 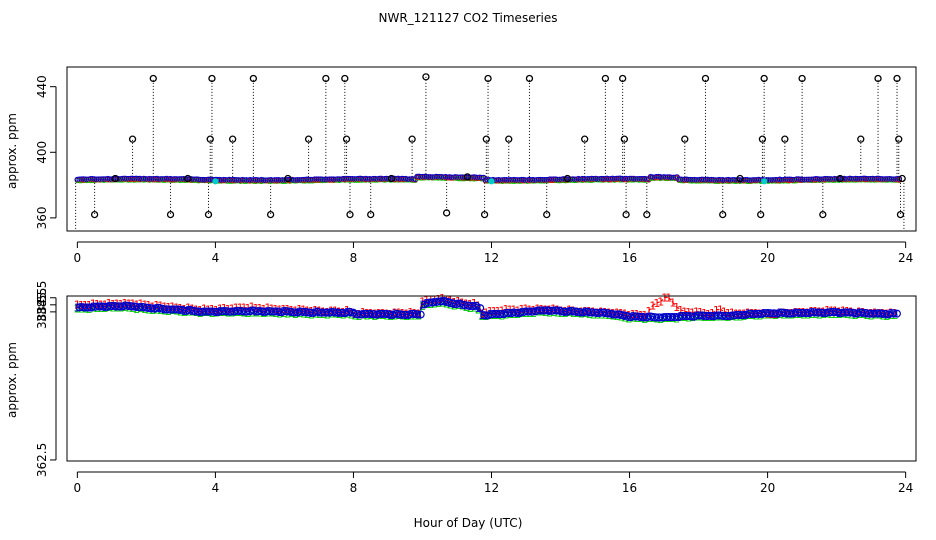 What do you see at coordinates (491, 258) in the screenshot?
I see `overview-x-tick-label: 12` at bounding box center [491, 258].